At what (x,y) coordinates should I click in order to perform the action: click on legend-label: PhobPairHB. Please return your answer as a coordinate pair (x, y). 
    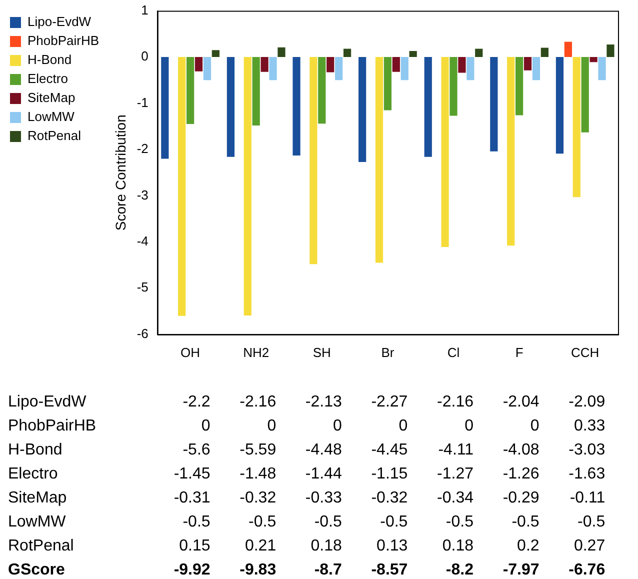
    Looking at the image, I should click on (64, 40).